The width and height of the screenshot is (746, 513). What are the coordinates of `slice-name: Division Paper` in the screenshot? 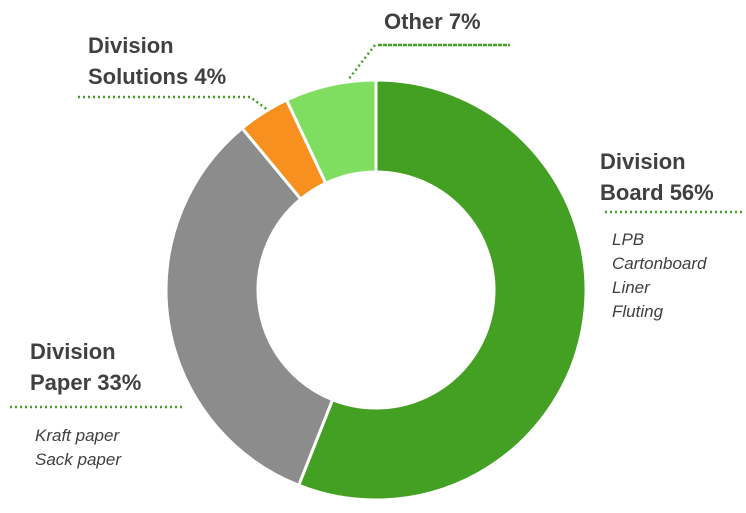 It's located at (73, 367).